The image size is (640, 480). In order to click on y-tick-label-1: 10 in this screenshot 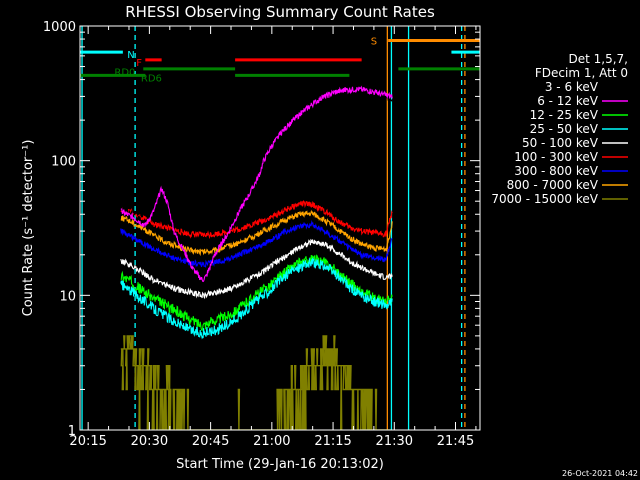, I will do `click(67, 296)`.